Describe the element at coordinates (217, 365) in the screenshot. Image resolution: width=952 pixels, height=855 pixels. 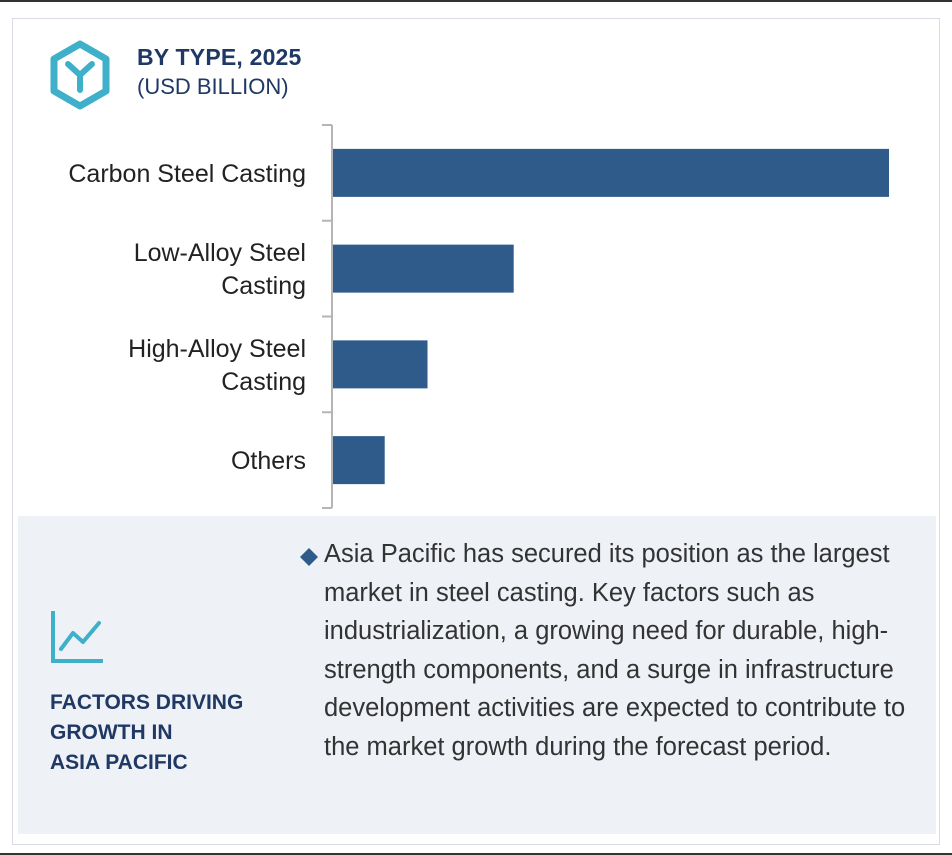
I see `category-label: High-Alloy Steel Casting` at that location.